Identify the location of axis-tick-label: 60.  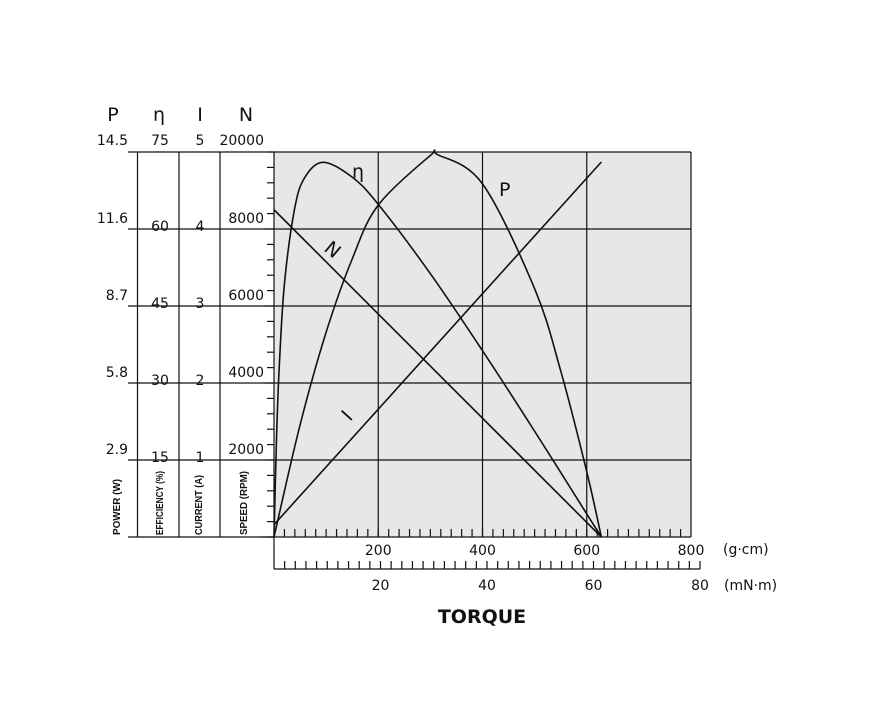
(160, 227).